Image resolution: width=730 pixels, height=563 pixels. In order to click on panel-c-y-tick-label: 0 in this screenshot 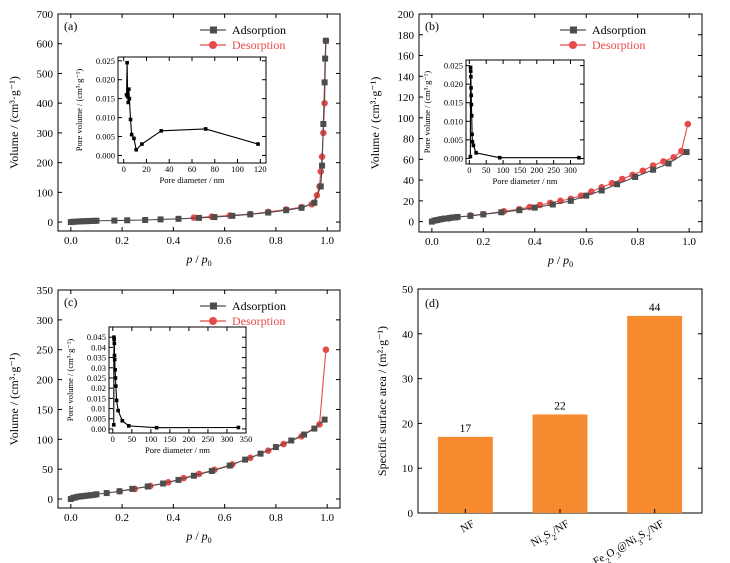, I will do `click(51, 500)`.